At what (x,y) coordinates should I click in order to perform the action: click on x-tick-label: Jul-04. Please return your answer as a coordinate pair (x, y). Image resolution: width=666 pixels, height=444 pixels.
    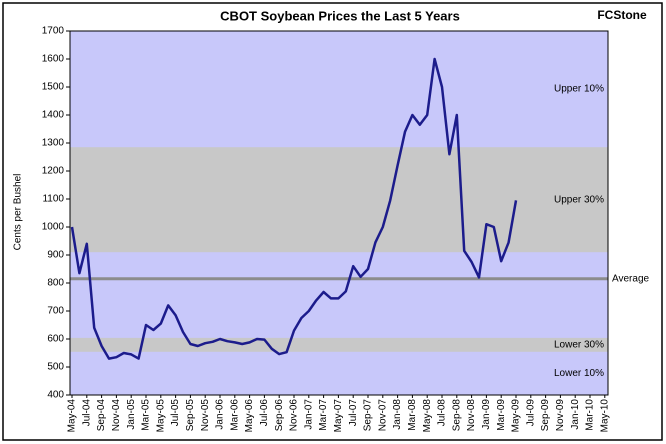
    Looking at the image, I should click on (86, 413).